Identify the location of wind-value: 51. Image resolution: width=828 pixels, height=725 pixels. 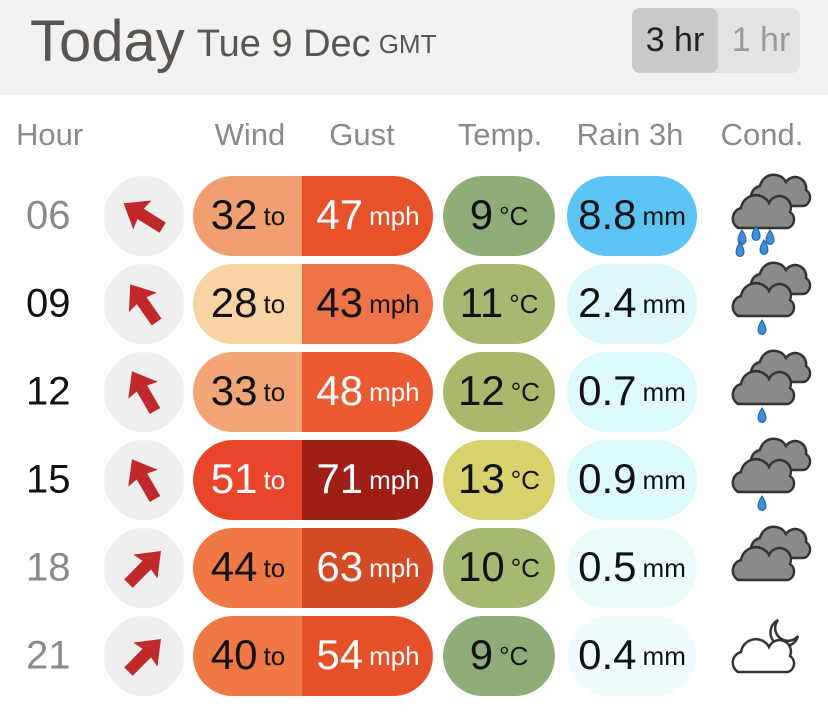
(234, 478).